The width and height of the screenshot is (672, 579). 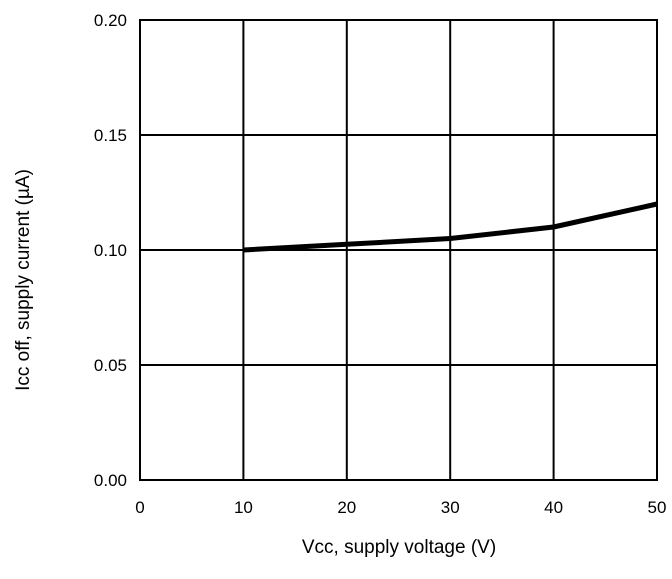 I want to click on y-axis-label: Icc off, supply current (µA), so click(x=23, y=280).